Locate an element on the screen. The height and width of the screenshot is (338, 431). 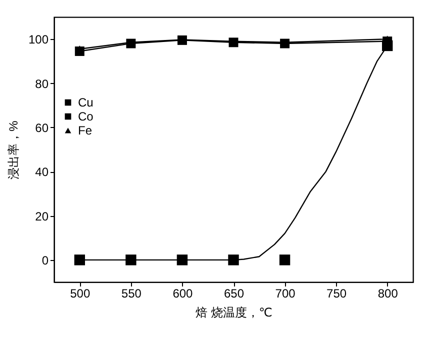
y-tick-label: 60 is located at coordinates (42, 127).